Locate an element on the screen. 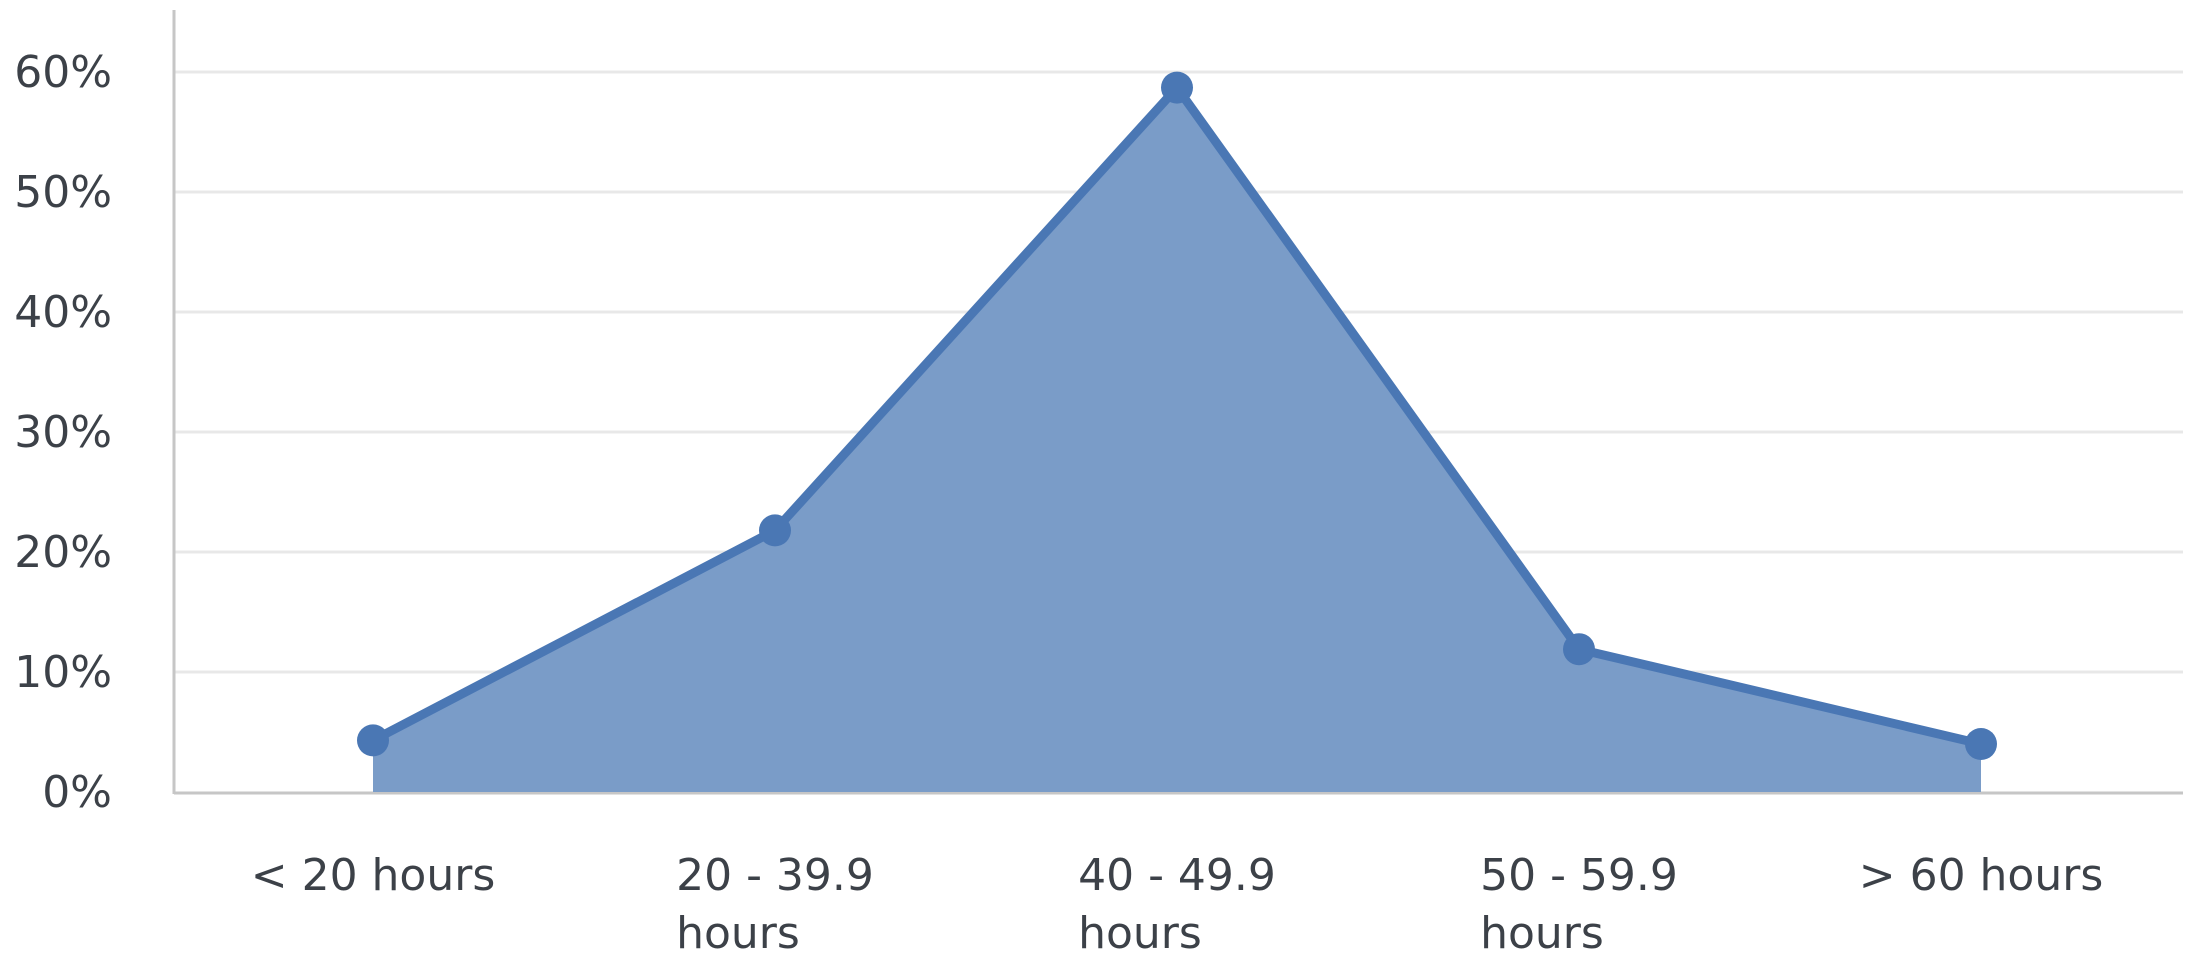 This screenshot has height=955, width=2201. y-tick-label: 30% is located at coordinates (63, 432).